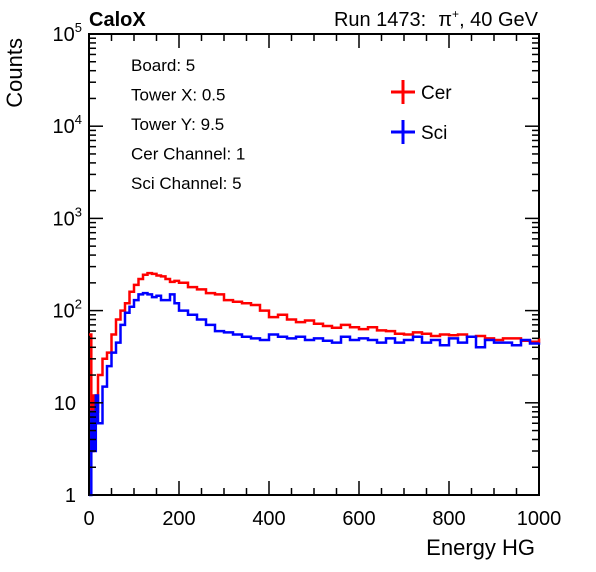  I want to click on run-number: Run 1473:, so click(380, 20).